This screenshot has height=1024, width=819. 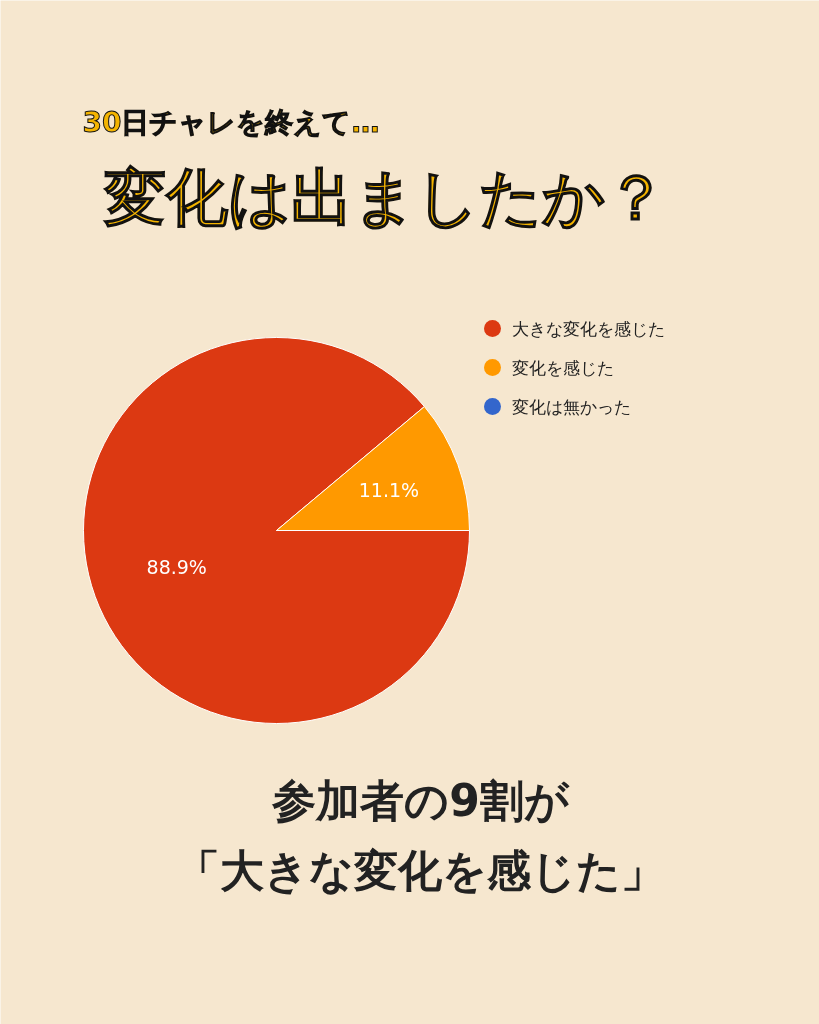 I want to click on legend-label: 変化を感じた, so click(x=562, y=367).